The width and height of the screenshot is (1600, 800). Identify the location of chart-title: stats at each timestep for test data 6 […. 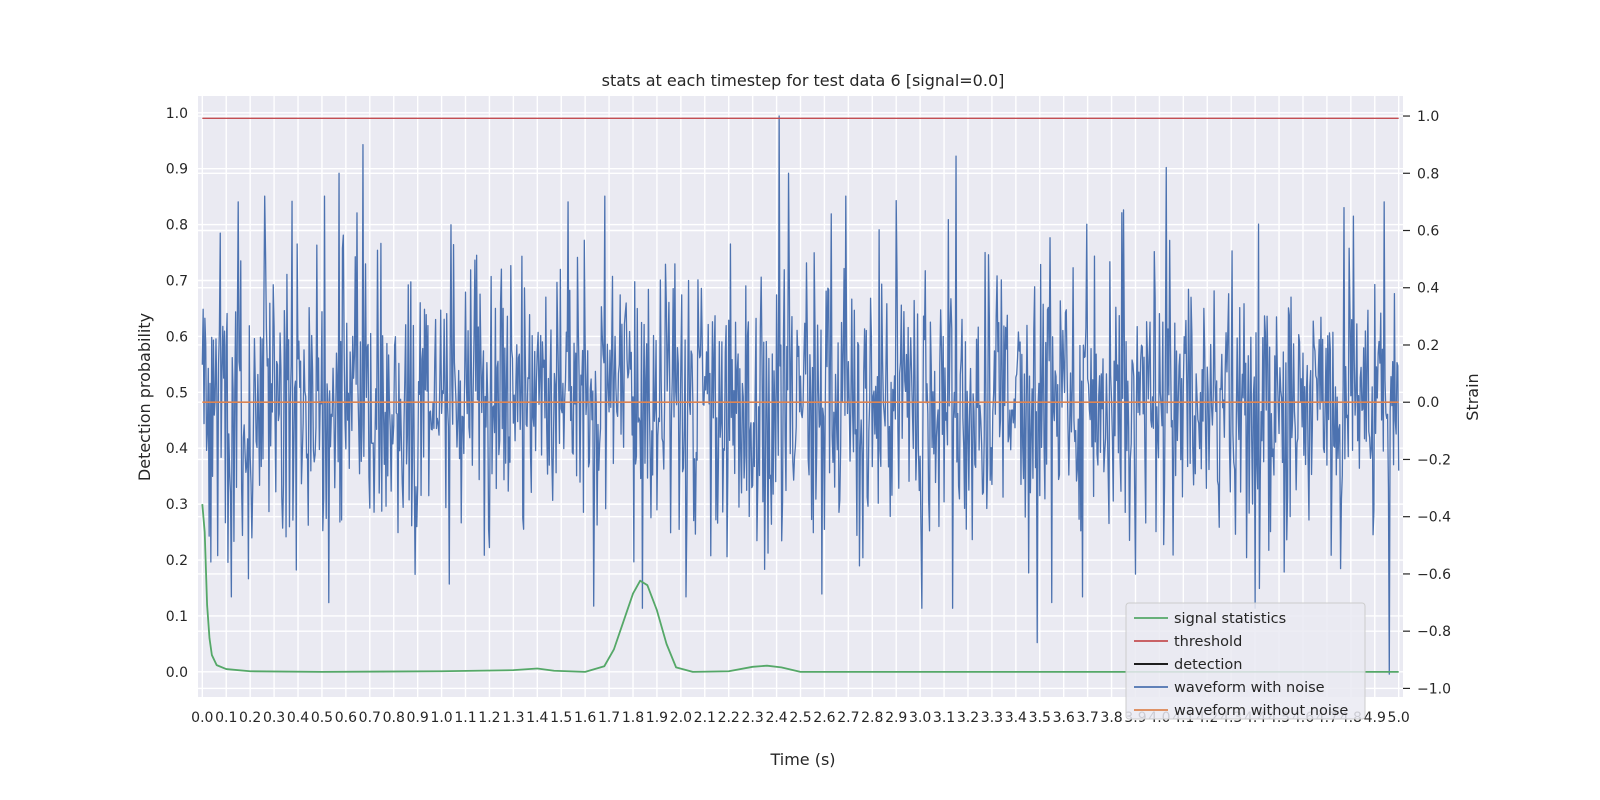
(803, 80).